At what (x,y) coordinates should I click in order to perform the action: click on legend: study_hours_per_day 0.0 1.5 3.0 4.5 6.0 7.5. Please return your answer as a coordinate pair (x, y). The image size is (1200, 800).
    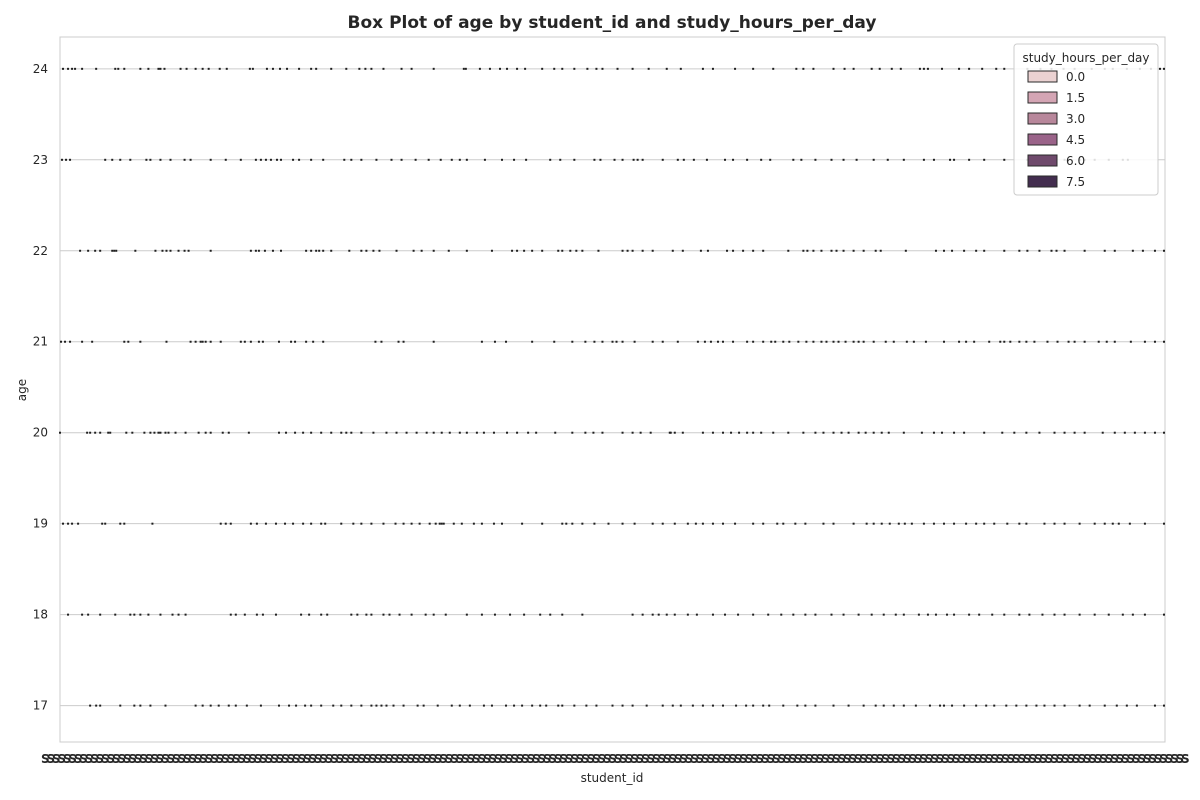
    Looking at the image, I should click on (1086, 119).